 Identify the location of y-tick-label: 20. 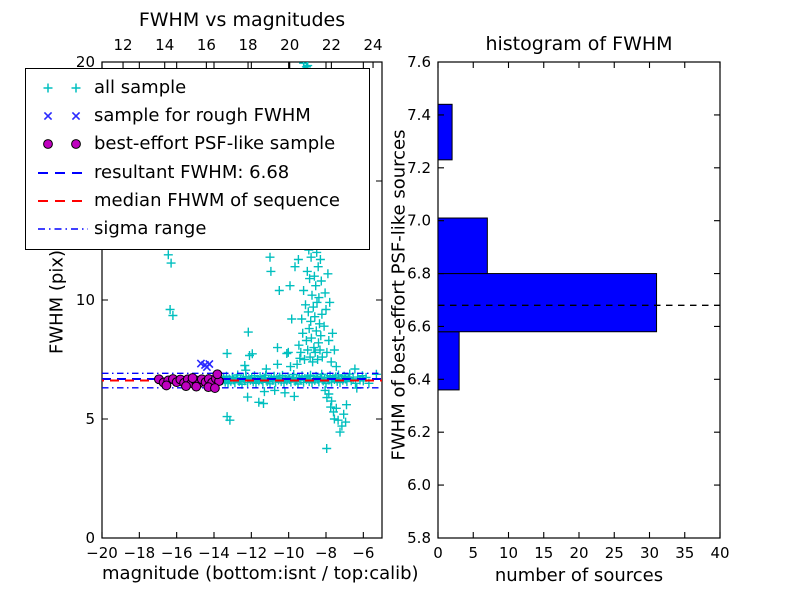
(85, 62).